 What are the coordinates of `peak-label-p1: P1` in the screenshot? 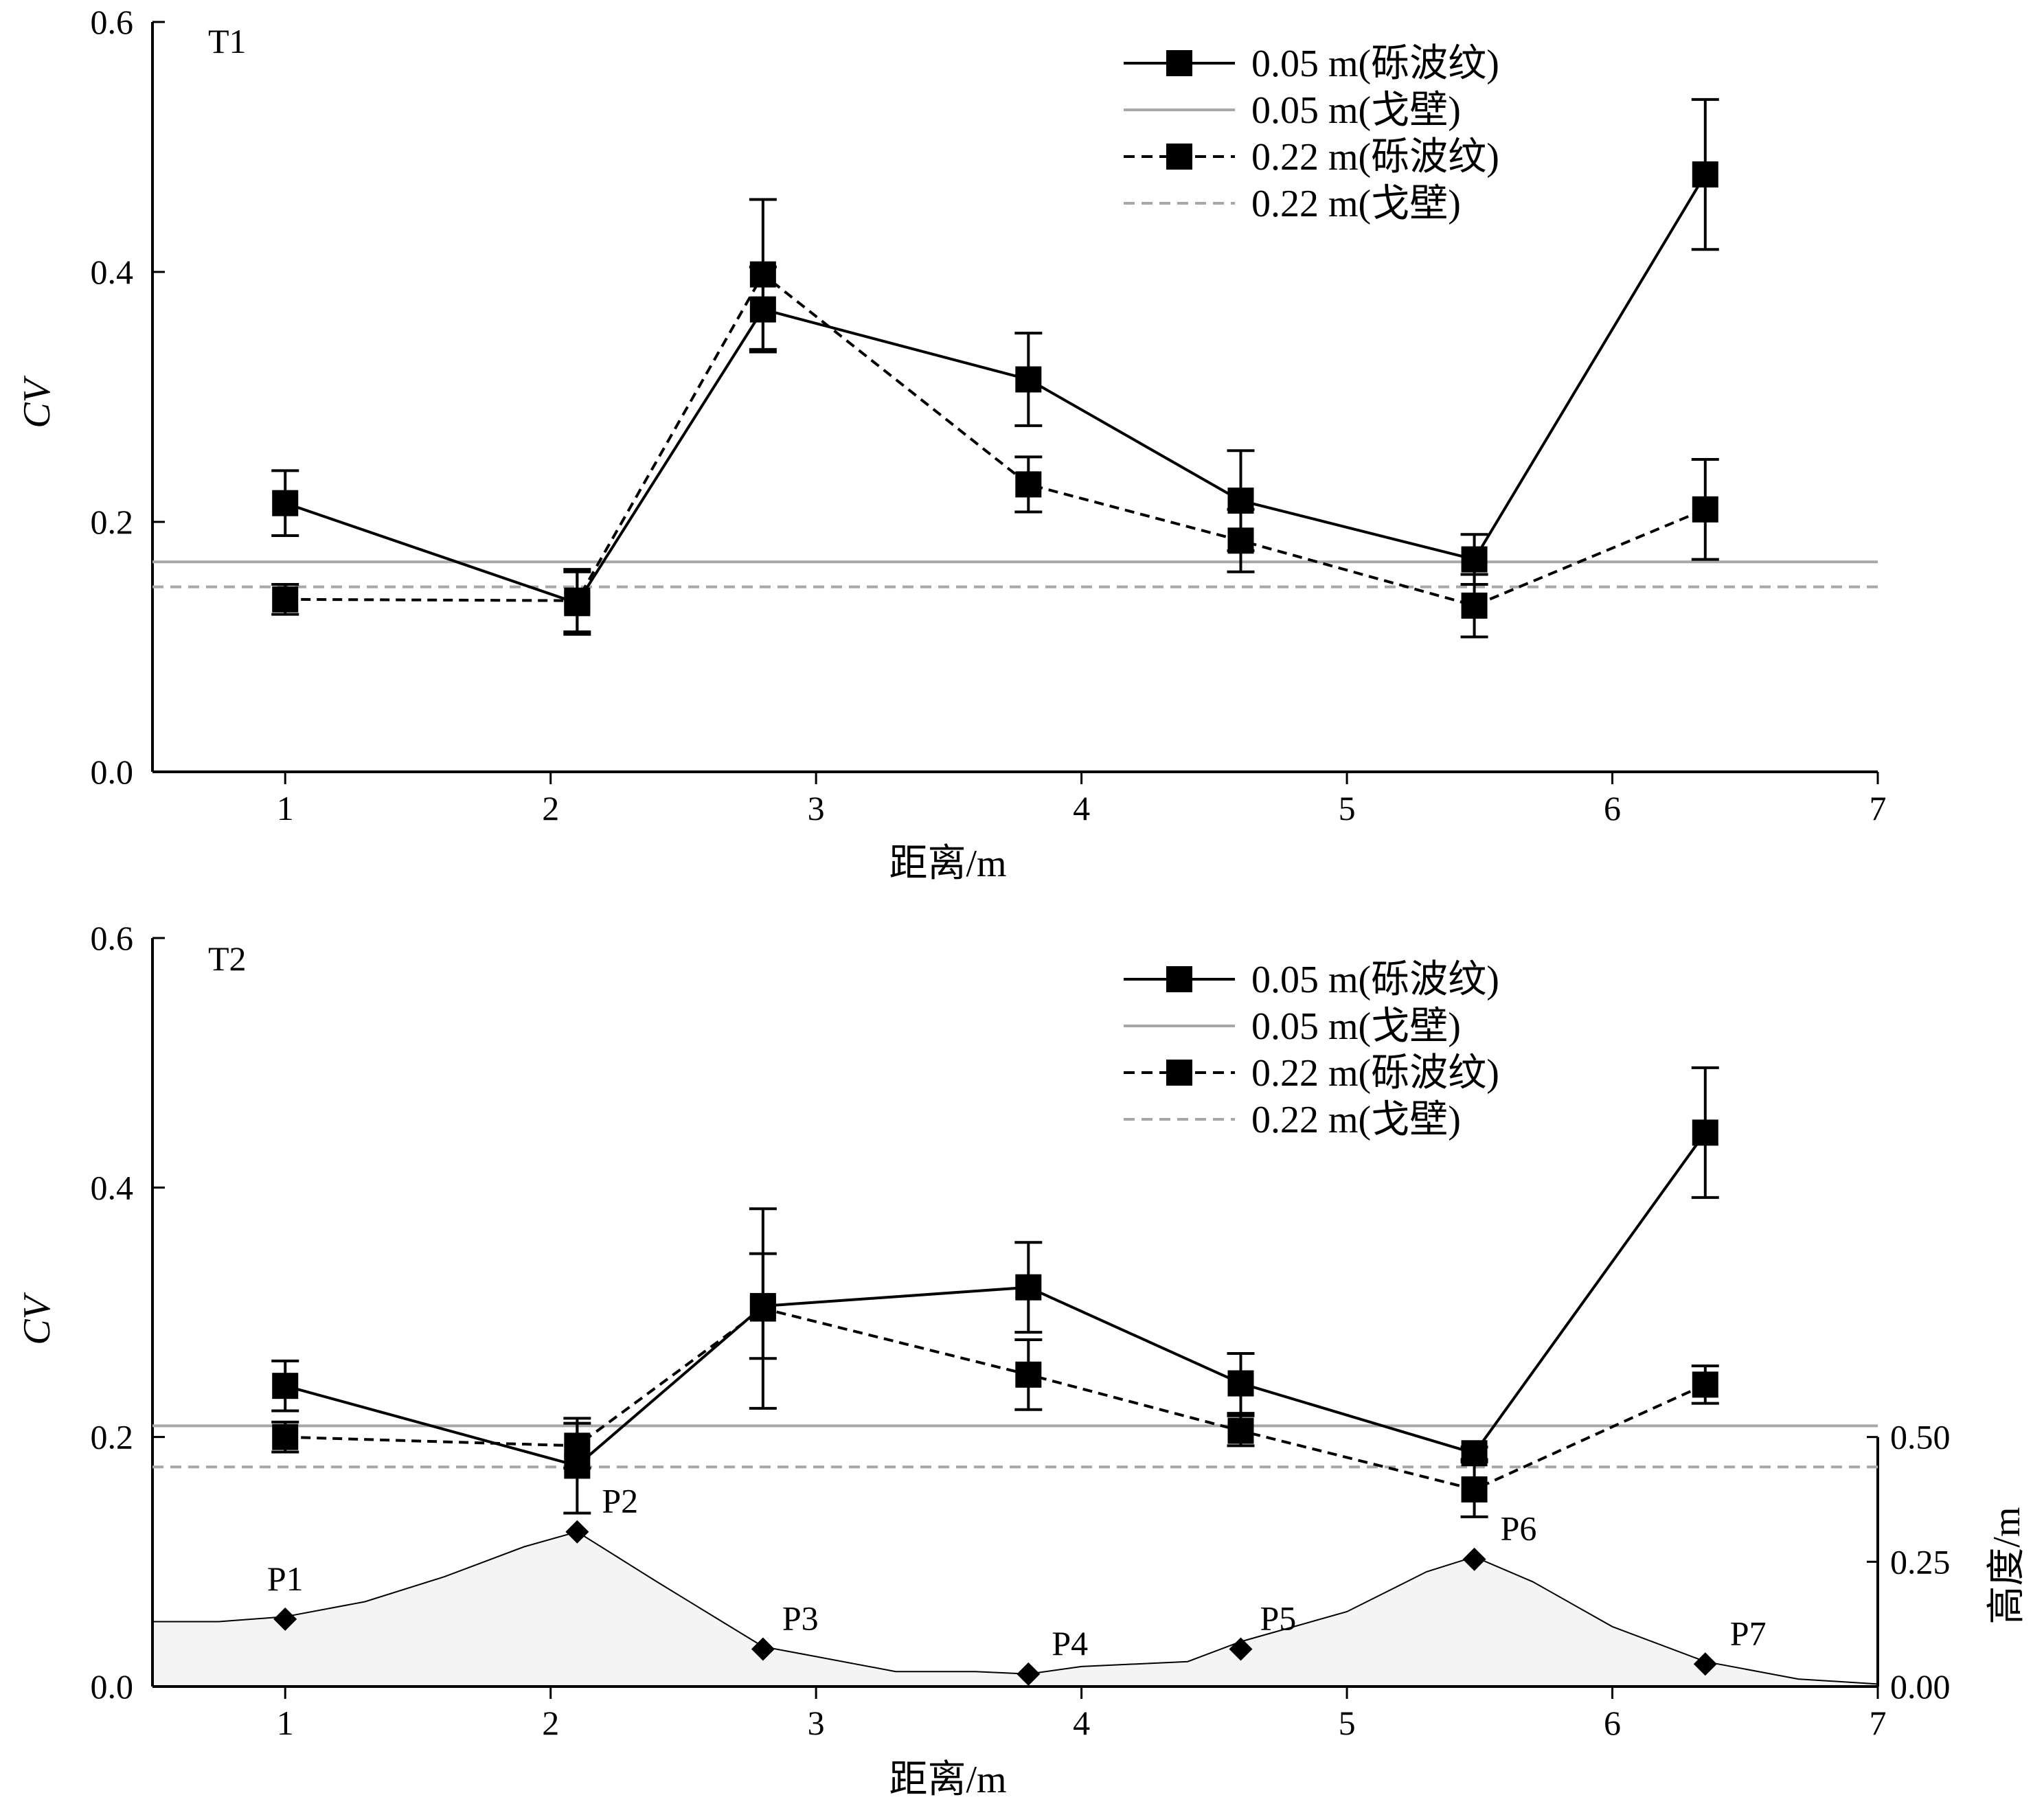 It's located at (285, 1578).